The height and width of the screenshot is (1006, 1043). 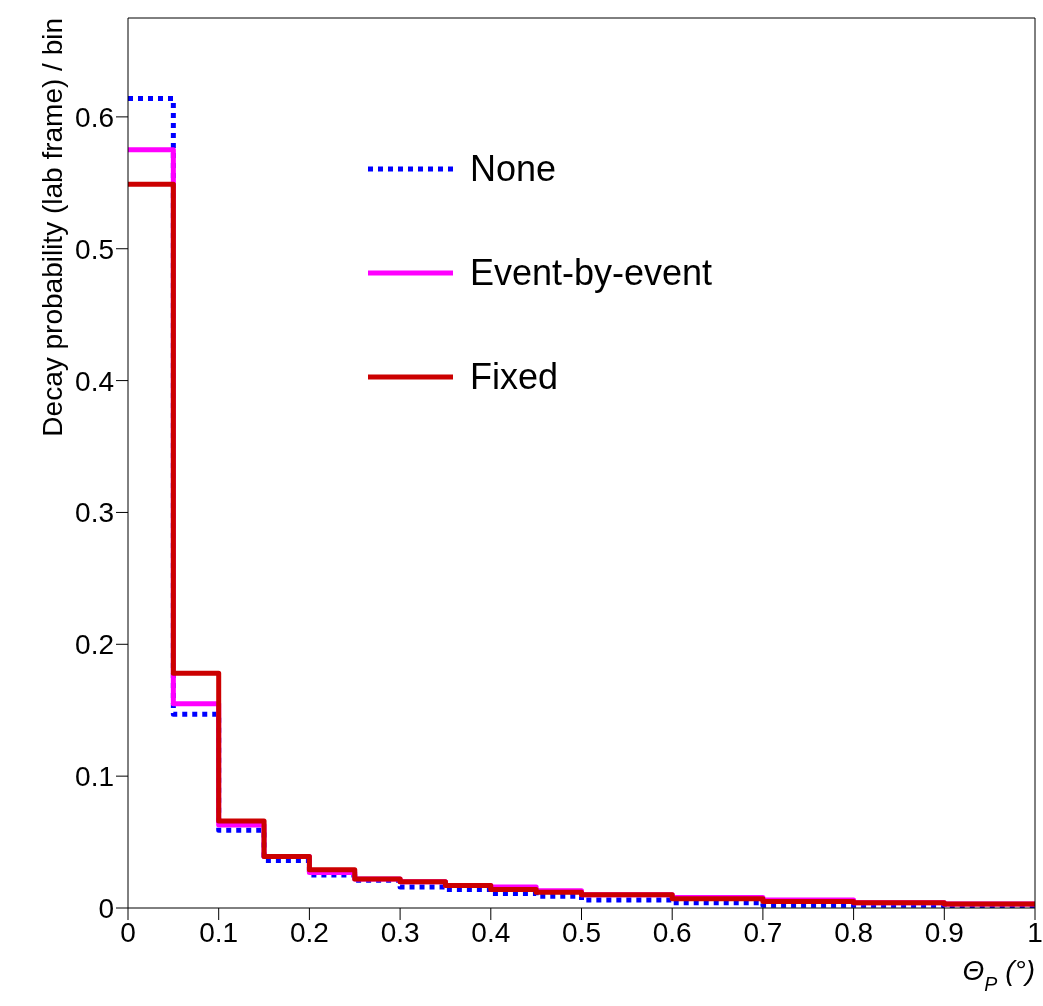 I want to click on y-tick-label: 0.1, so click(x=94, y=777).